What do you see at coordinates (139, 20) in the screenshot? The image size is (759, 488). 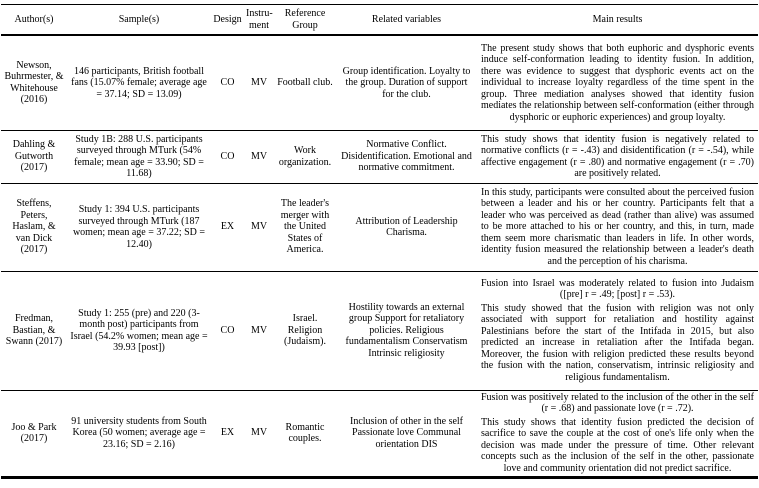 I see `header-sample: Sample(s)` at bounding box center [139, 20].